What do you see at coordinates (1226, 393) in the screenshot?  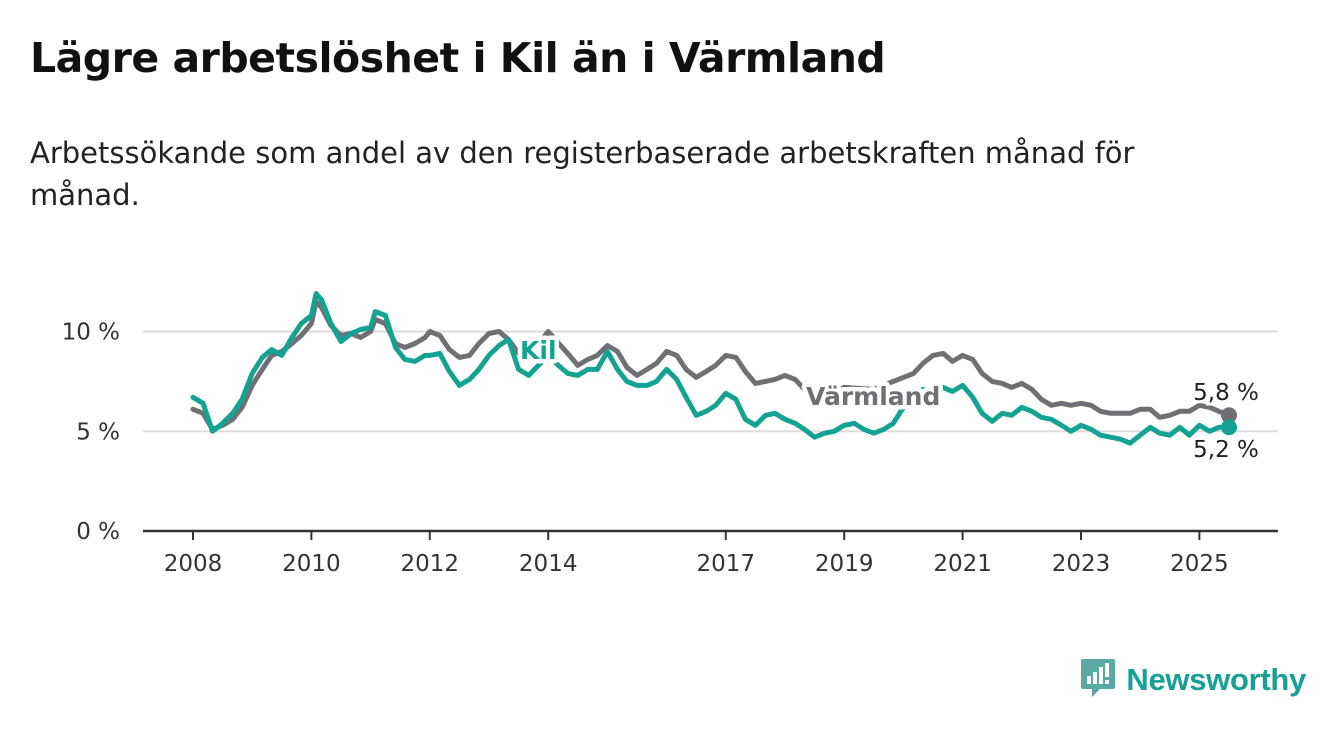 I see `end-label-varmland: 5,8 %` at bounding box center [1226, 393].